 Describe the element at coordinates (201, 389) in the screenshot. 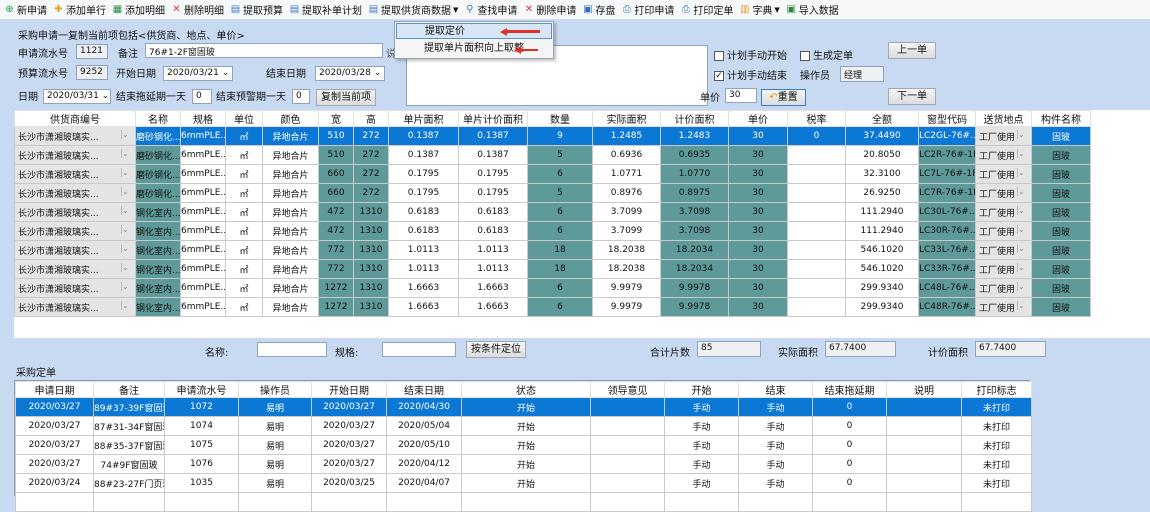

I see `column-header: 申请流水号` at that location.